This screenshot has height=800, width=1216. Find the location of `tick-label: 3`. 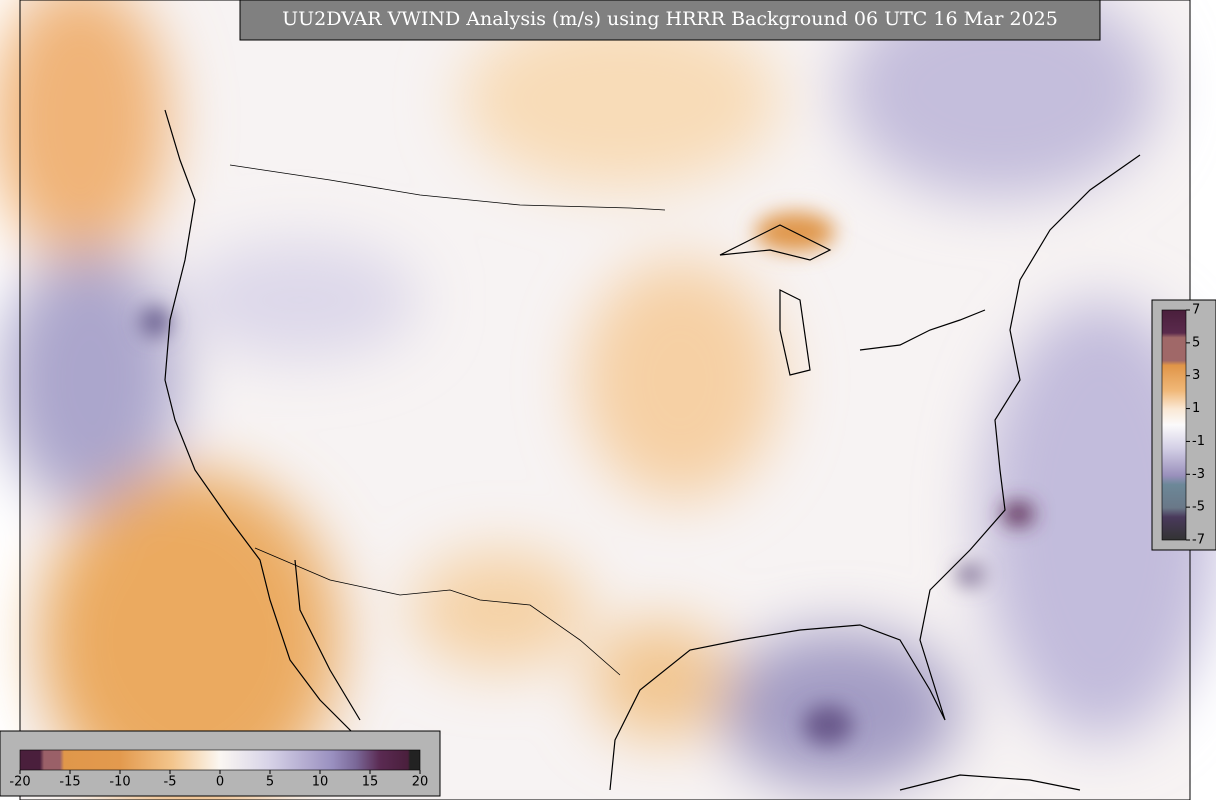

tick-label: 3 is located at coordinates (1196, 375).